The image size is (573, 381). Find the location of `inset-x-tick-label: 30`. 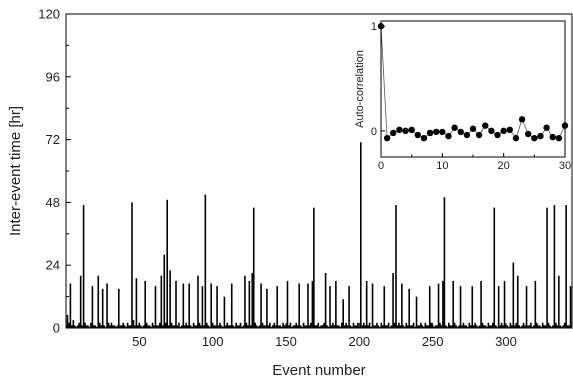

inset-x-tick-label: 30 is located at coordinates (565, 166).